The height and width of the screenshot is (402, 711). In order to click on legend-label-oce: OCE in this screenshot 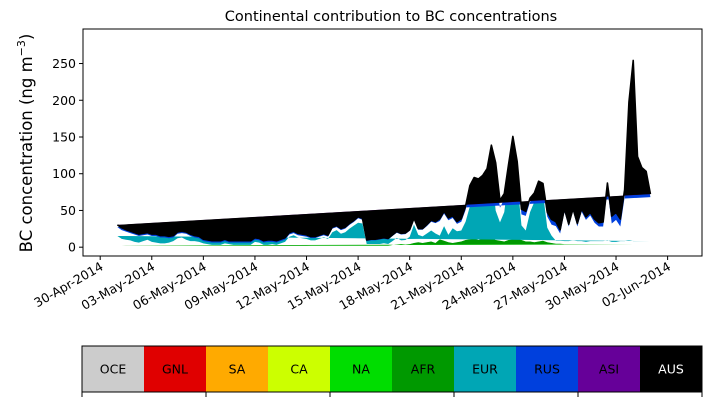, I will do `click(113, 369)`.